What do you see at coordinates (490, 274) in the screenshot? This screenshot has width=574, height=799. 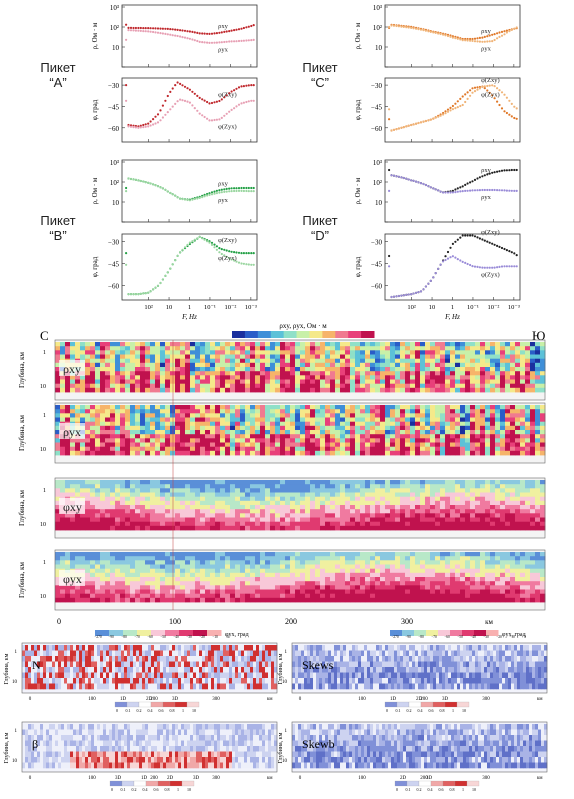 I see `series-label-phi-yx: φ(Zyx)` at bounding box center [490, 274].